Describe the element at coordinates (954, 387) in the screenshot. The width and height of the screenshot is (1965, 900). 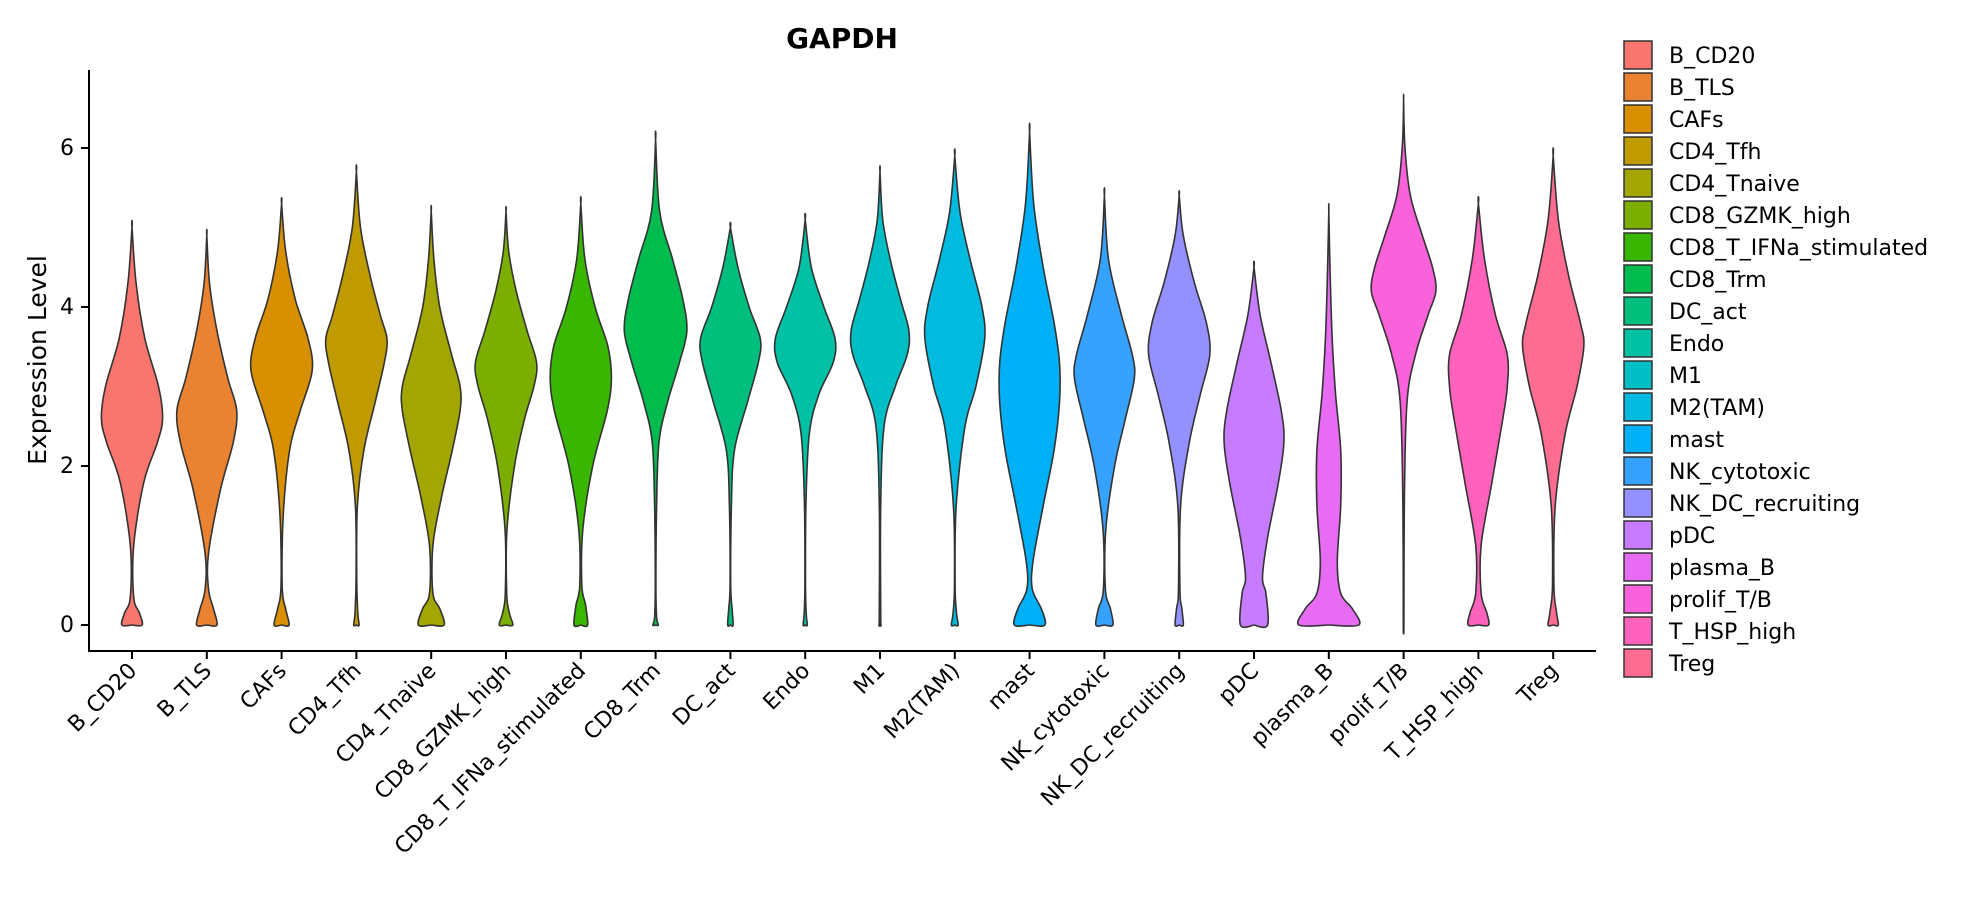
I see `violin-m2-tam-` at that location.